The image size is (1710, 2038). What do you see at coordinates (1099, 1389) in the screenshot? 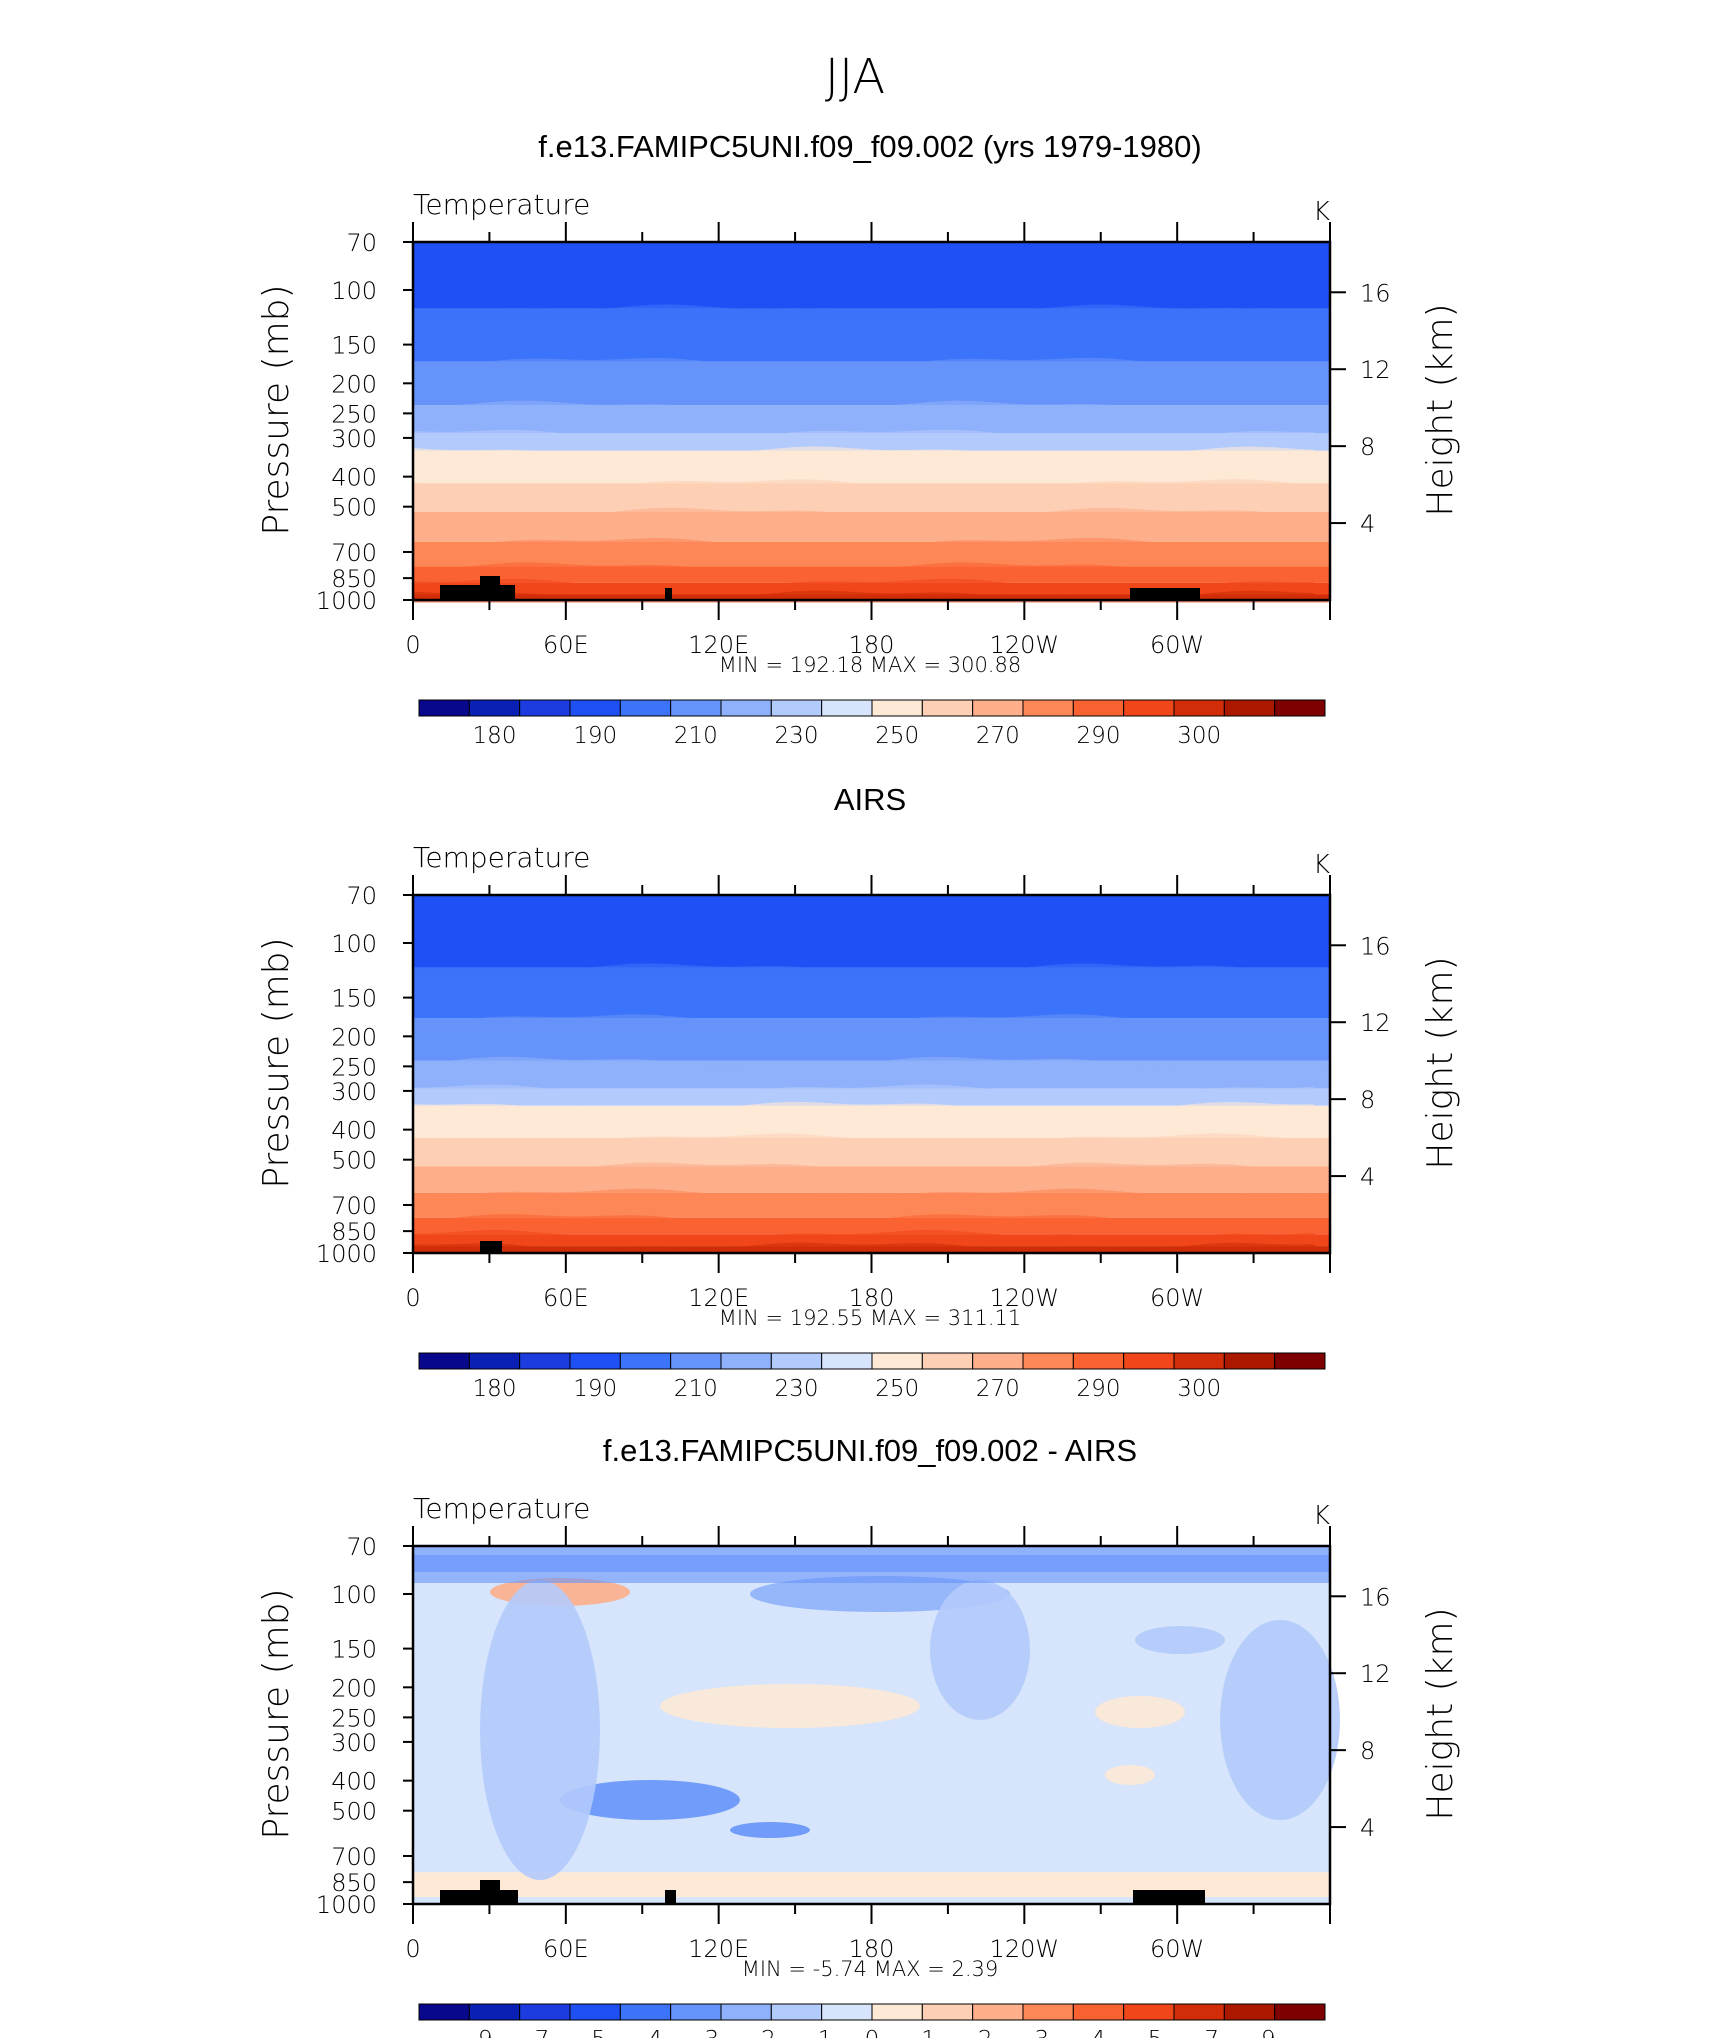
I see `colorbar-label: 290` at bounding box center [1099, 1389].